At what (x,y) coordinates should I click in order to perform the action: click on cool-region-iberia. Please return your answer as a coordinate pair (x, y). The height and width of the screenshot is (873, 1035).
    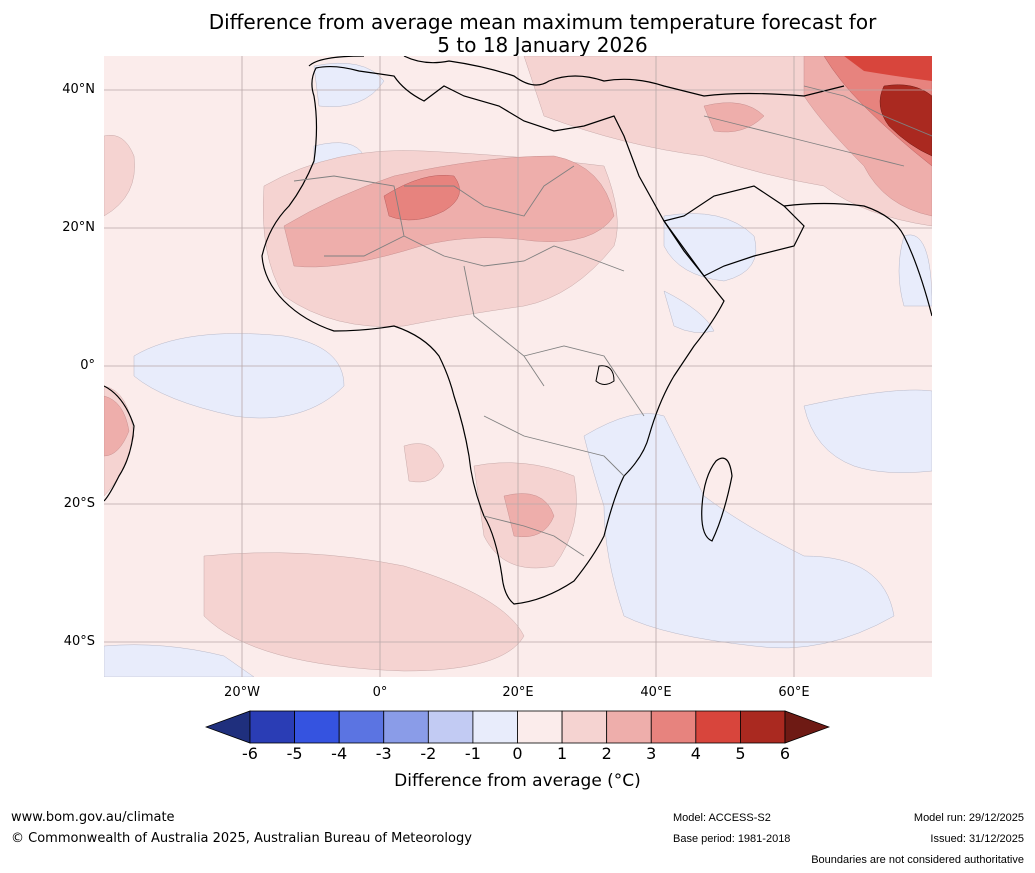
    Looking at the image, I should click on (349, 84).